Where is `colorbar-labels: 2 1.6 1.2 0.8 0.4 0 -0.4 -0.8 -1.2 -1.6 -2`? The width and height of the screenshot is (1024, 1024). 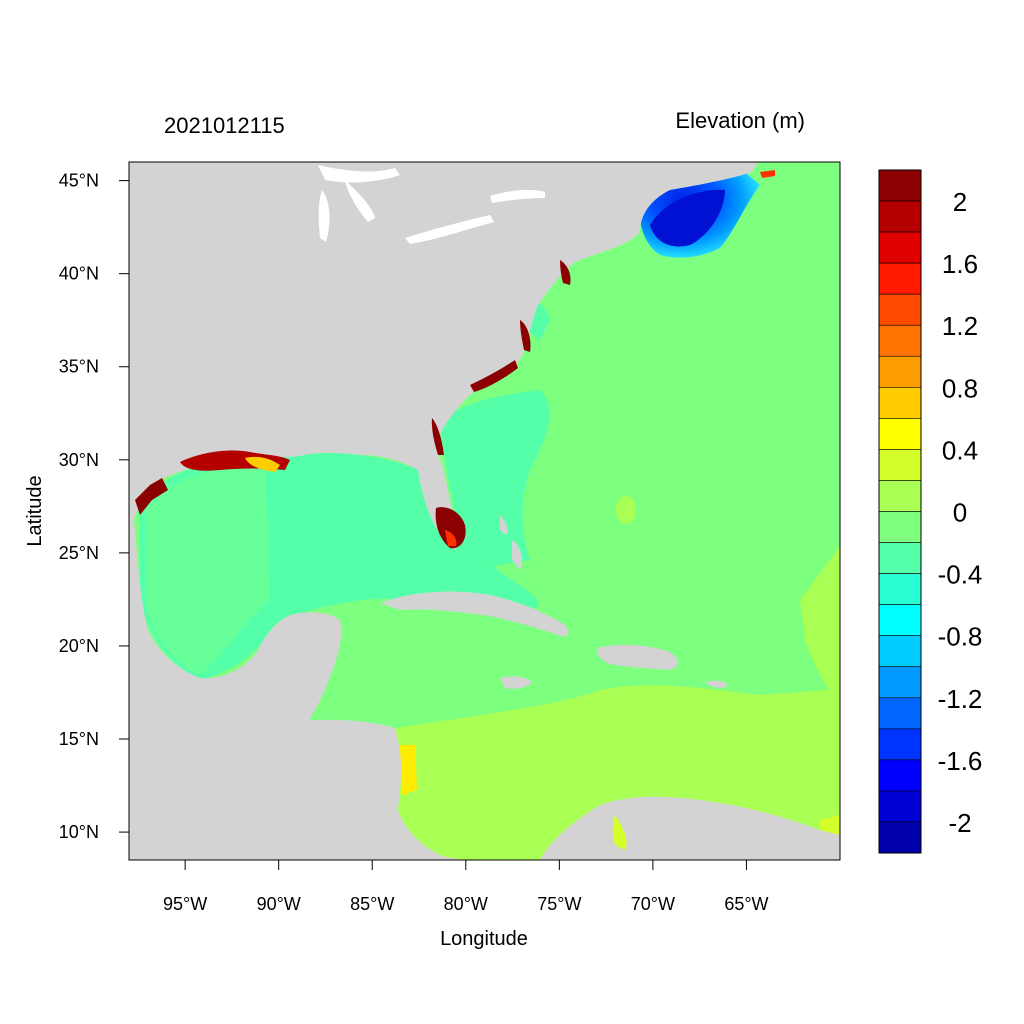 colorbar-labels: 2 1.6 1.2 0.8 0.4 0 -0.4 -0.8 -1.2 -1.6 -2 is located at coordinates (960, 512).